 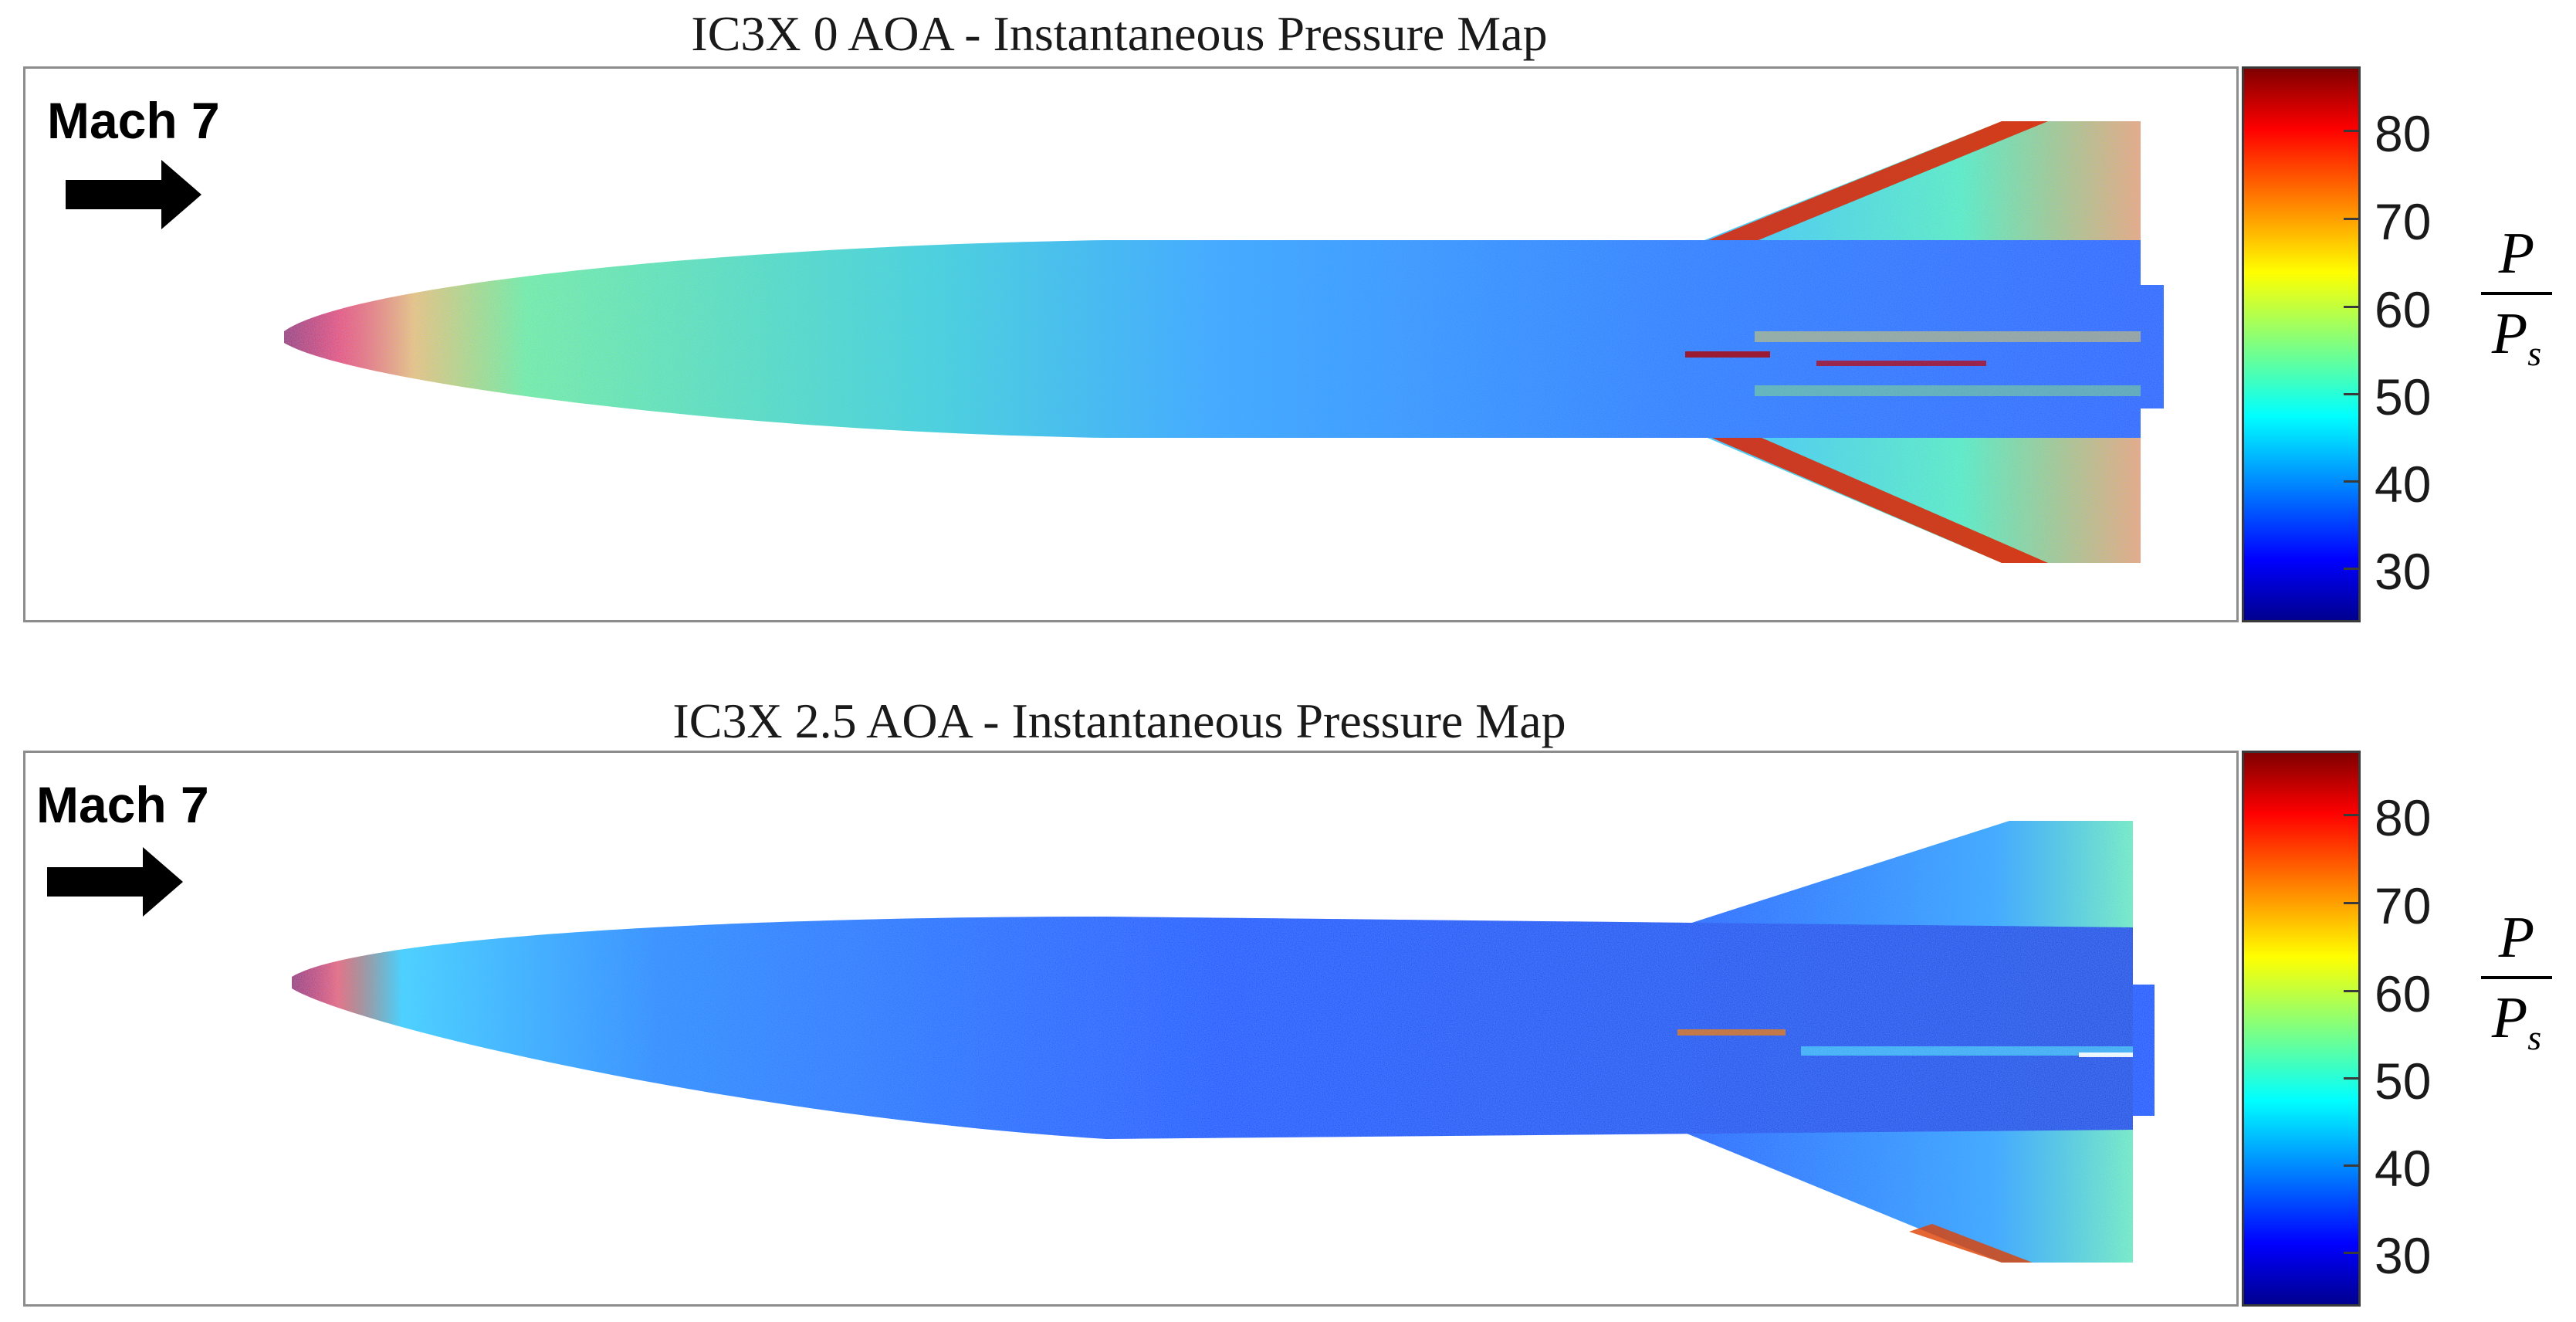 What do you see at coordinates (2404, 396) in the screenshot?
I see `panel-1-tick-label: 50` at bounding box center [2404, 396].